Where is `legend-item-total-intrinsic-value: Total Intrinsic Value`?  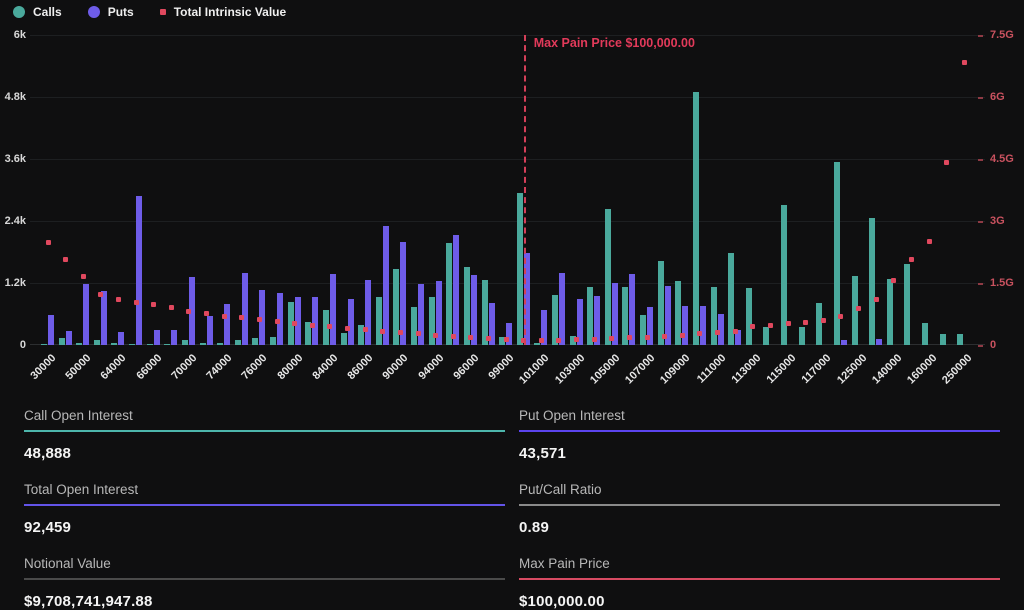 legend-item-total-intrinsic-value: Total Intrinsic Value is located at coordinates (222, 12).